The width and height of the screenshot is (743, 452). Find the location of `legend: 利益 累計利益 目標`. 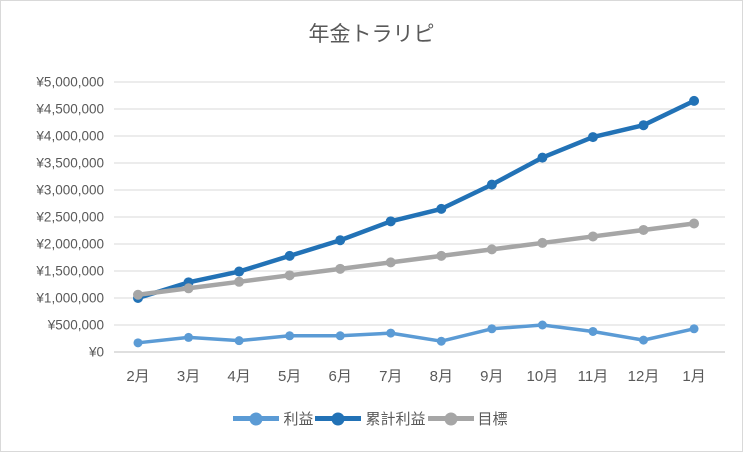

legend: 利益 累計利益 目標 is located at coordinates (371, 418).